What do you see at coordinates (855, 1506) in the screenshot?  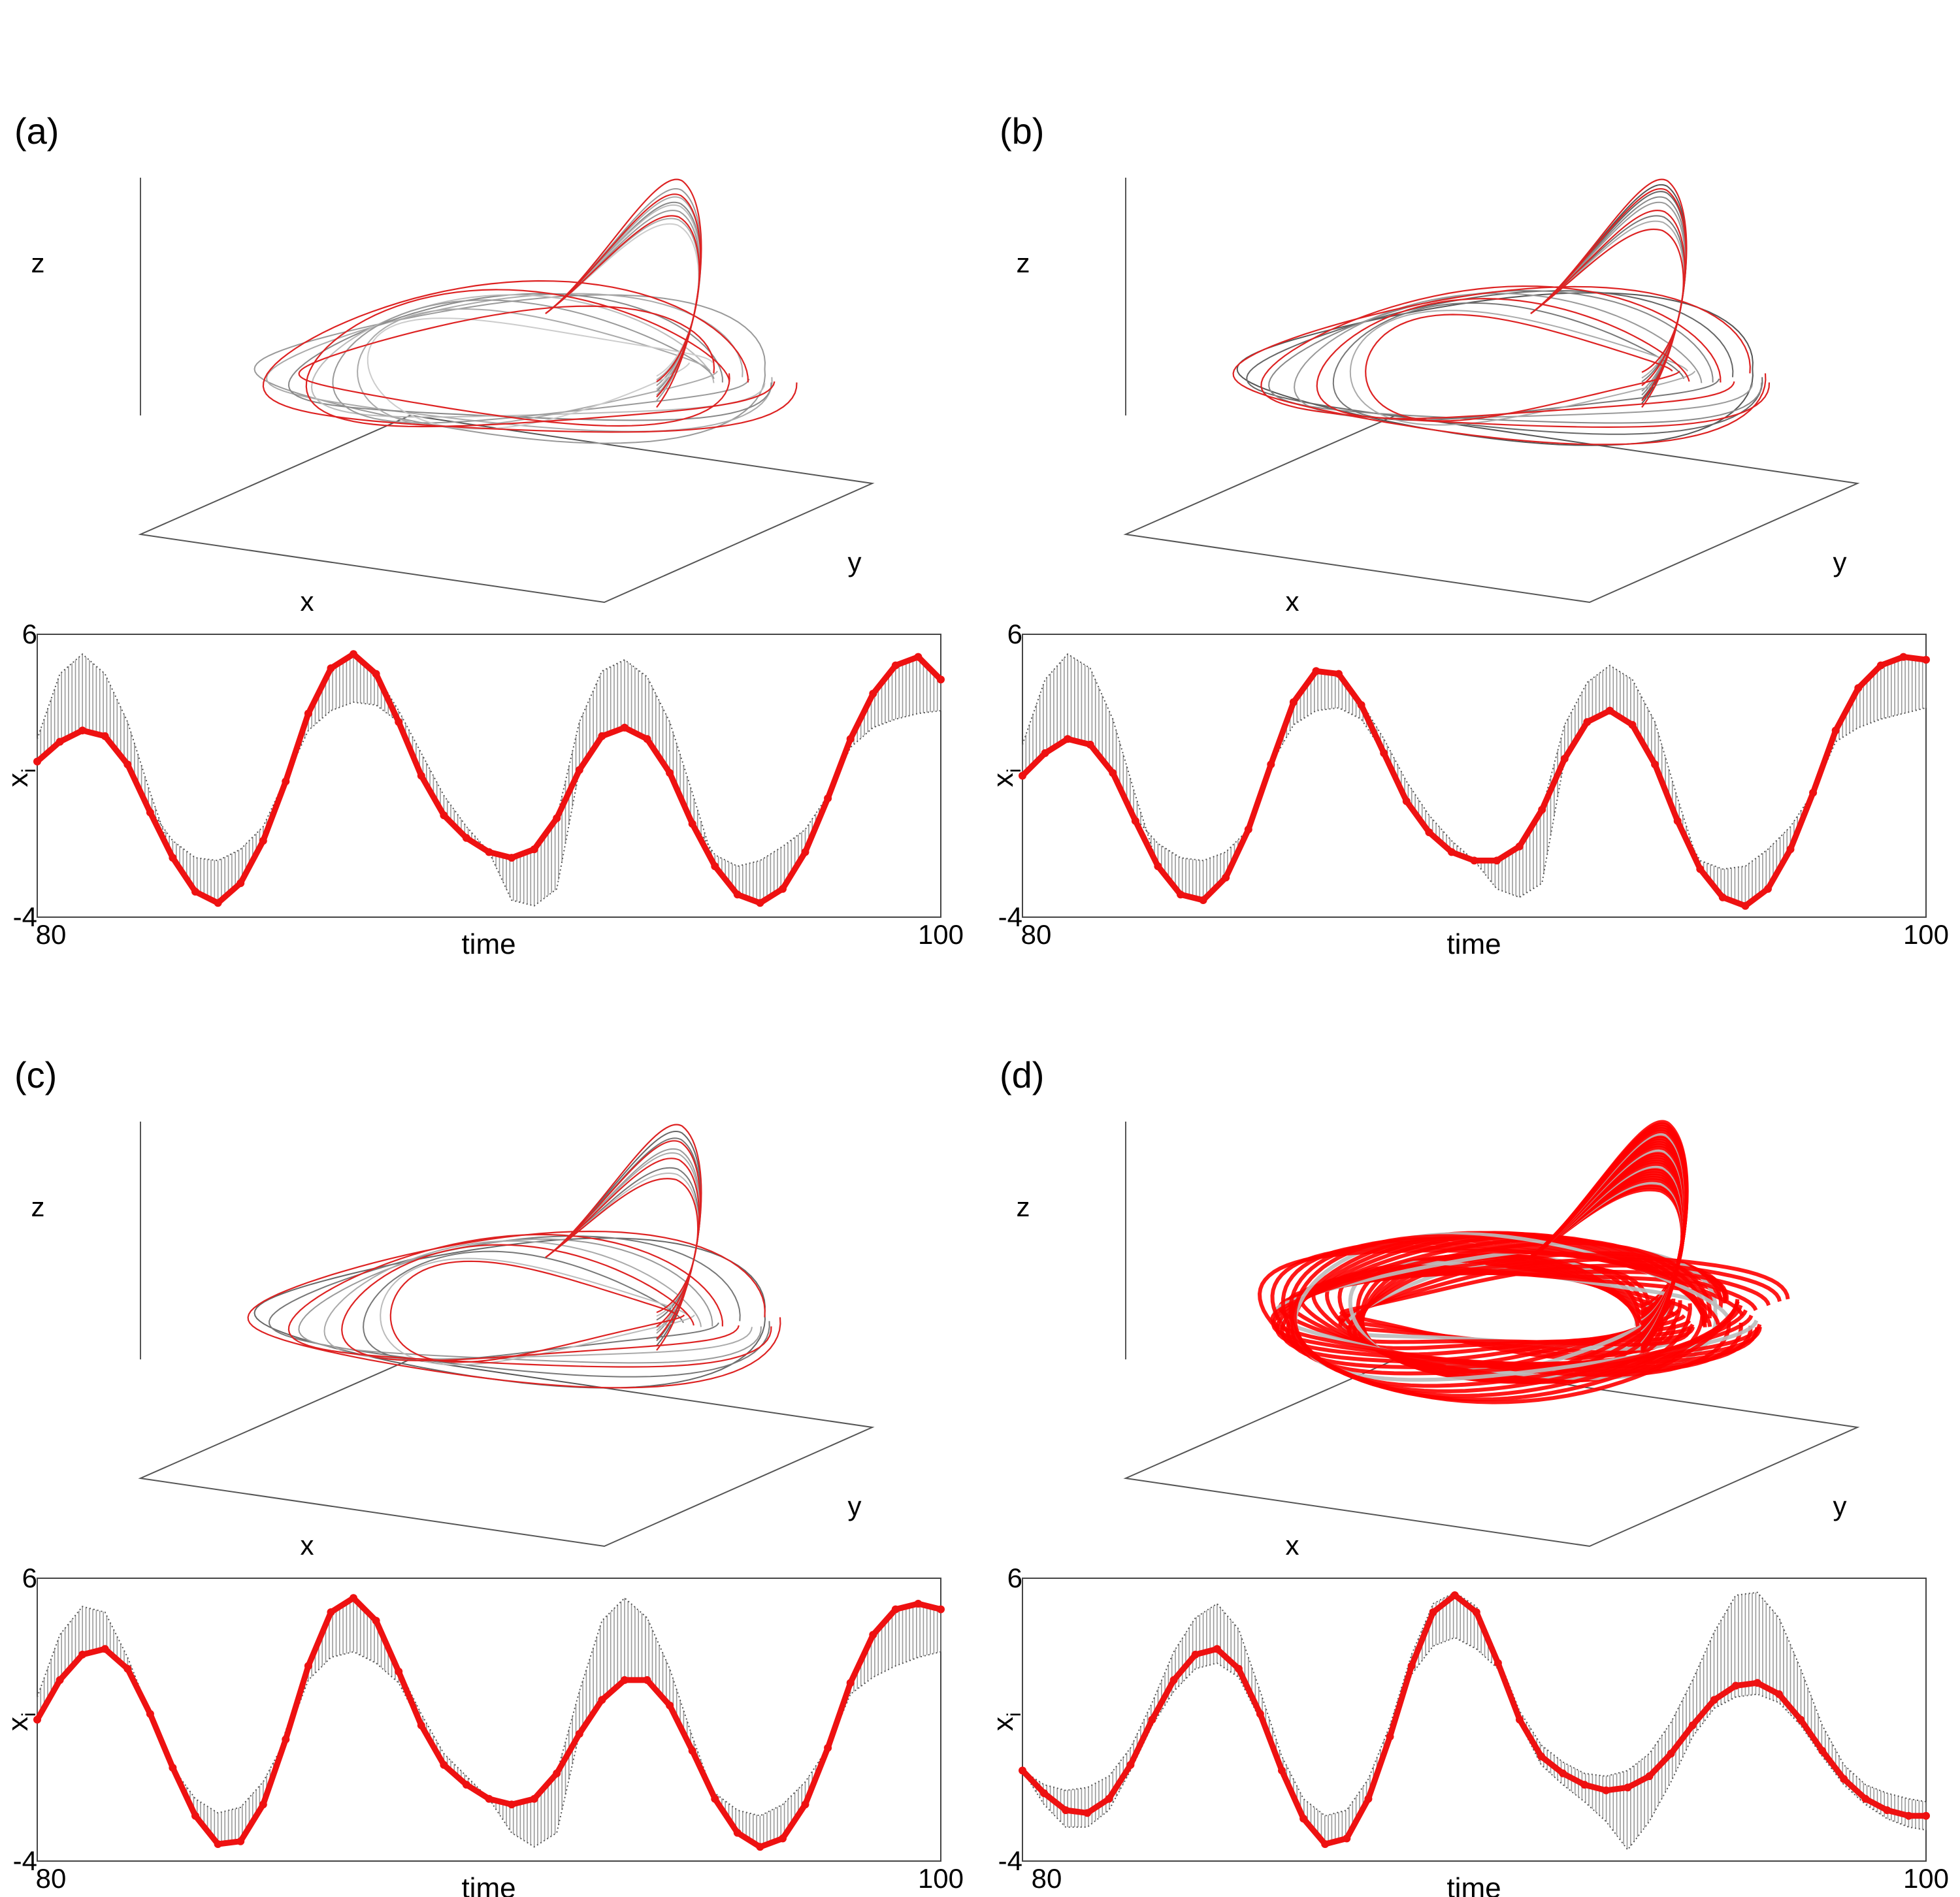 I see `y-axis-label: y` at bounding box center [855, 1506].